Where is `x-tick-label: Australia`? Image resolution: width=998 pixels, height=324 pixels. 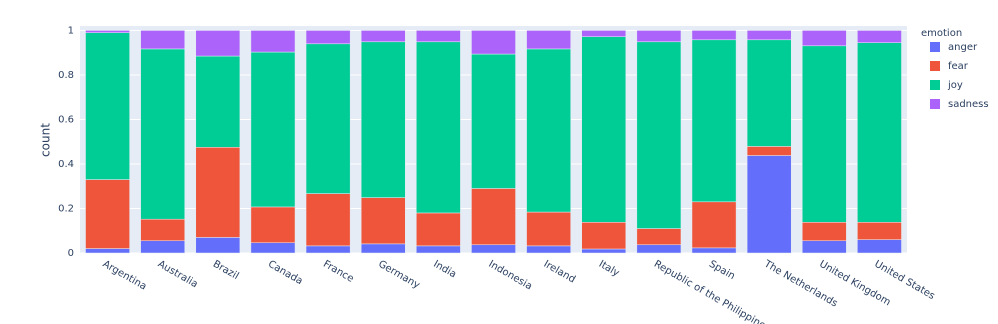 x-tick-label: Australia is located at coordinates (178, 275).